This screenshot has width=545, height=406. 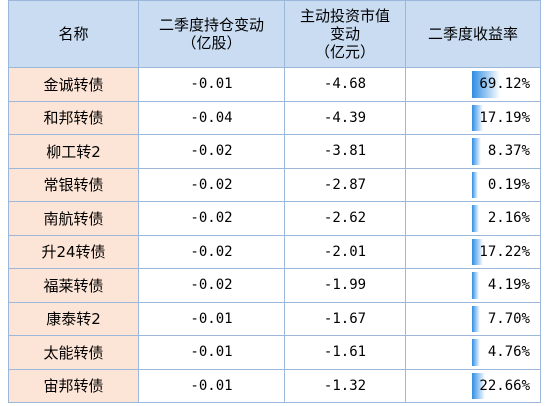 I want to click on header-cell: 主动投资市值 变动 （亿元）, so click(x=345, y=34).